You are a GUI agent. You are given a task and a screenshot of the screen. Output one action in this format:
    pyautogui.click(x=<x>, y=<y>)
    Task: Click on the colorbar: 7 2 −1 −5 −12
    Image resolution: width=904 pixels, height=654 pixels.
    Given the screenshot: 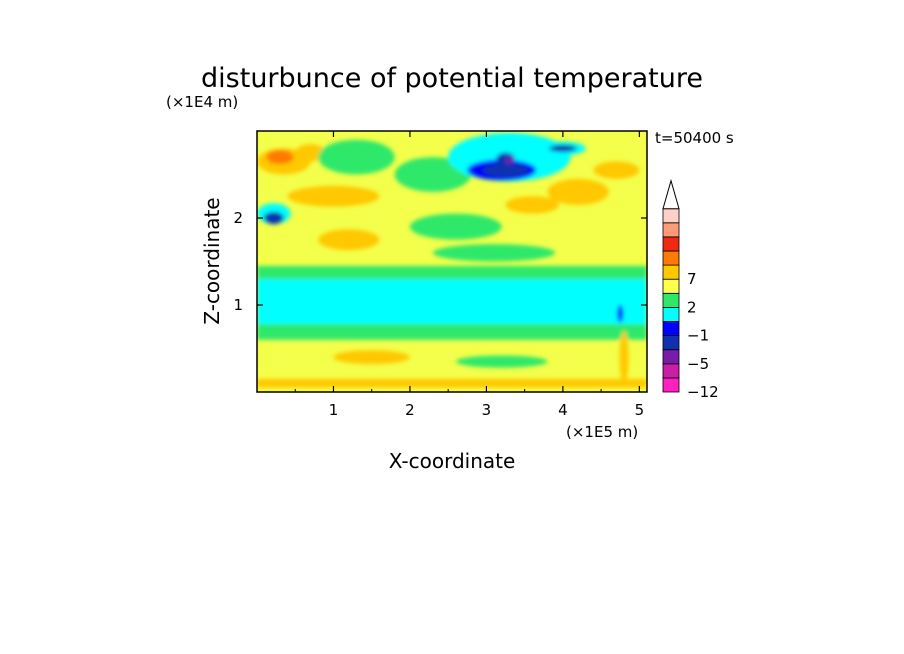 What is the action you would take?
    pyautogui.click(x=690, y=289)
    